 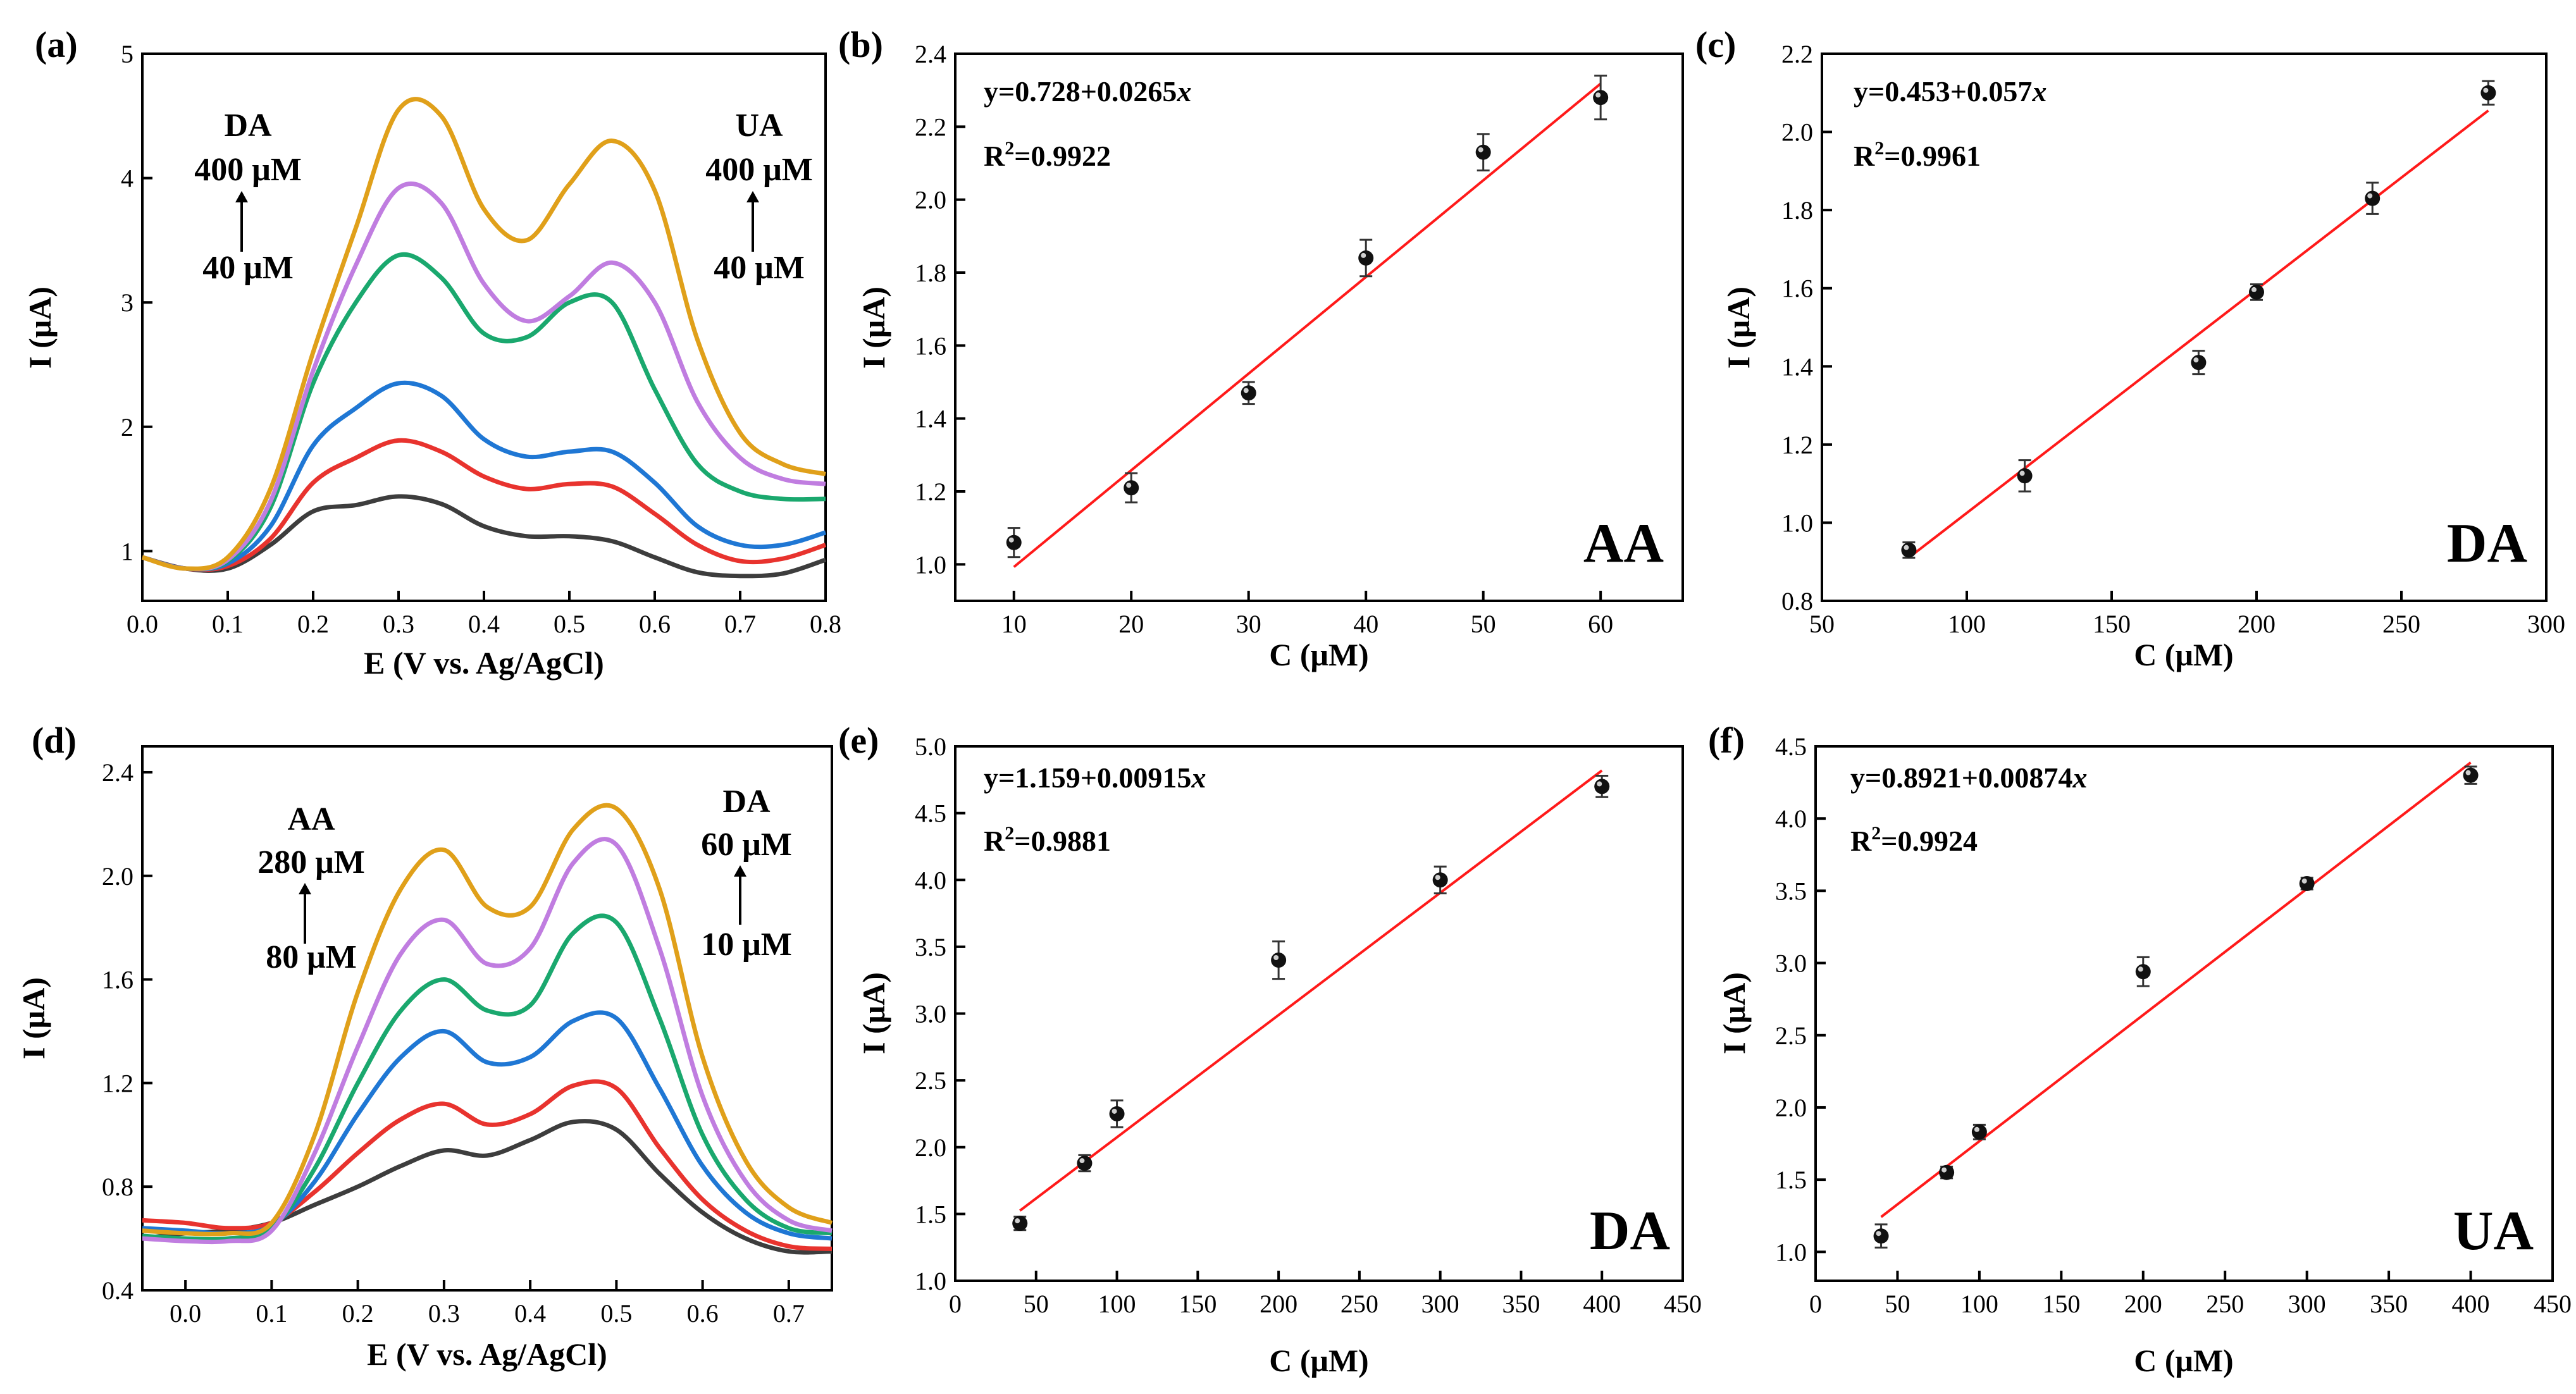 I want to click on y-tick-label: 1.8, so click(x=931, y=273).